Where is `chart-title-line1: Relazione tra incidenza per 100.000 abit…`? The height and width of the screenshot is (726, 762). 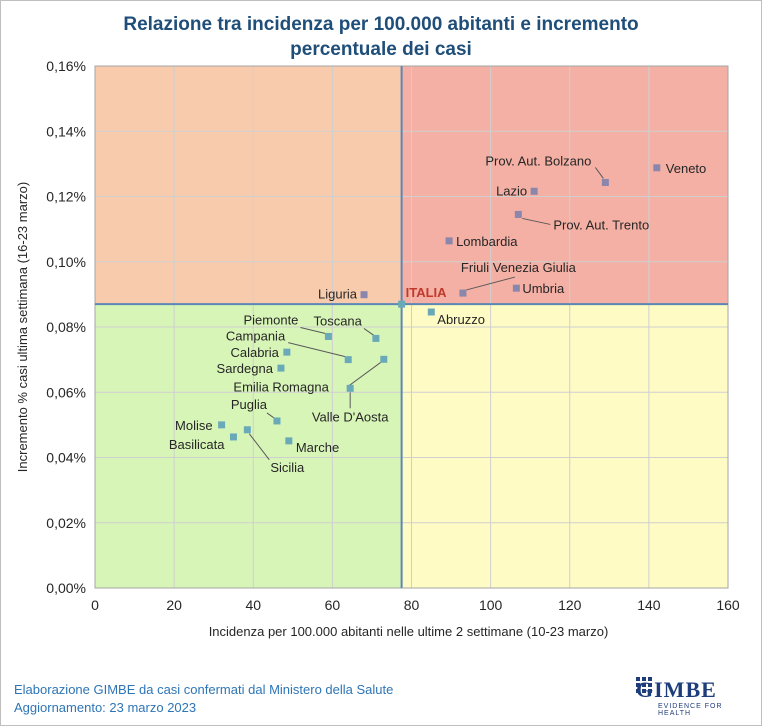 chart-title-line1: Relazione tra incidenza per 100.000 abit… is located at coordinates (381, 24).